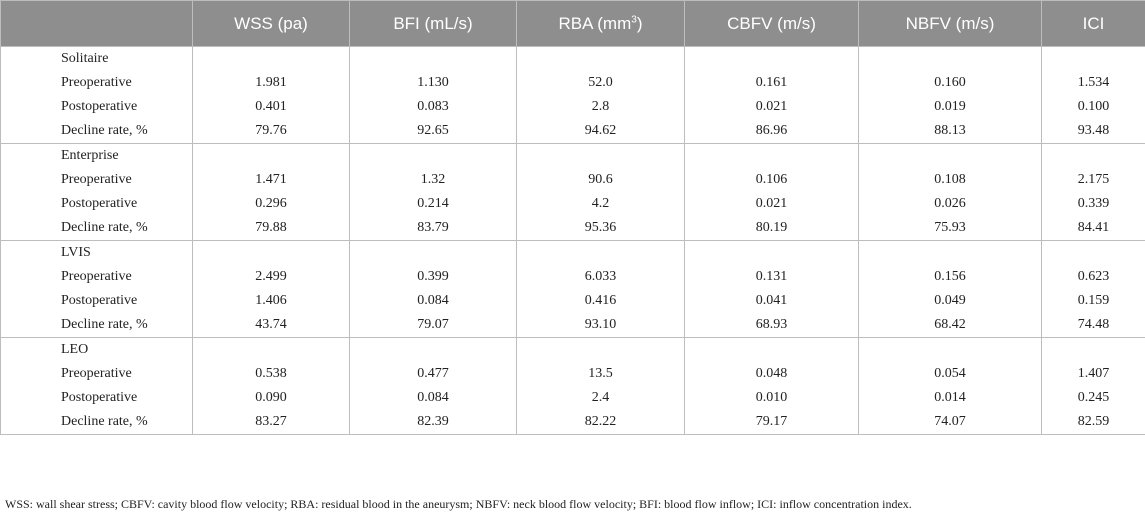 This screenshot has width=1145, height=515. Describe the element at coordinates (271, 324) in the screenshot. I see `value: 43.74` at that location.